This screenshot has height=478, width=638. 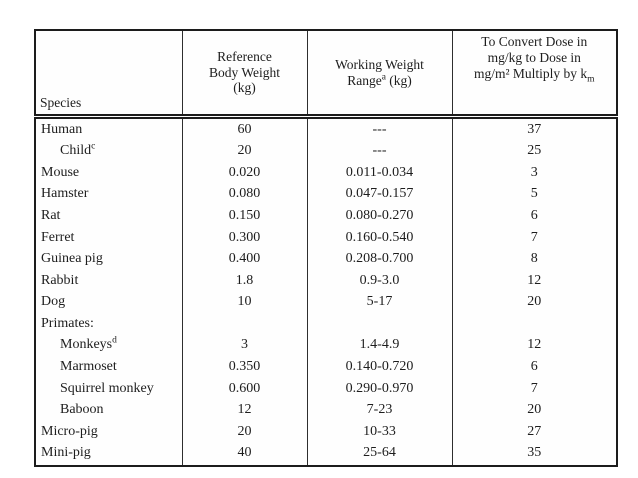 What do you see at coordinates (383, 77) in the screenshot?
I see `footnote-a-marker: a` at bounding box center [383, 77].